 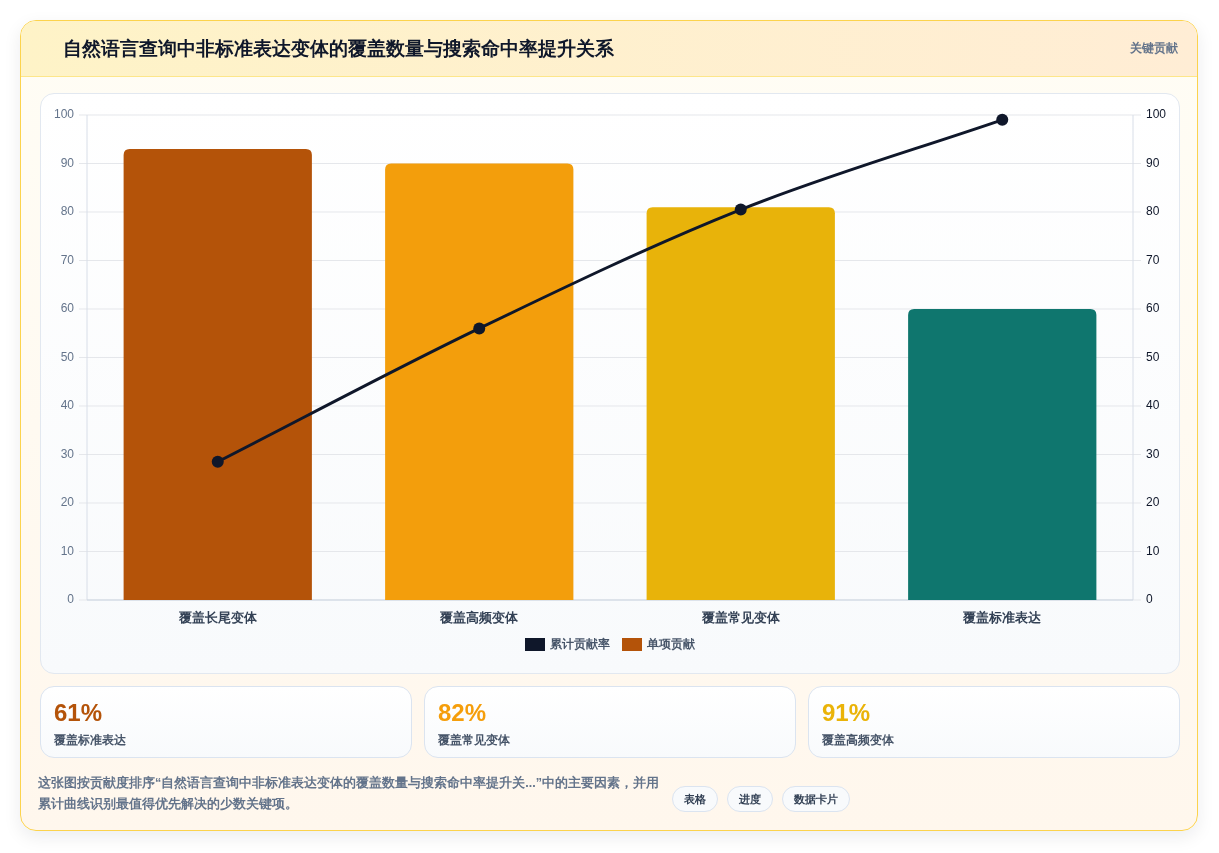 I want to click on y2-tick-label: 40, so click(x=1153, y=405).